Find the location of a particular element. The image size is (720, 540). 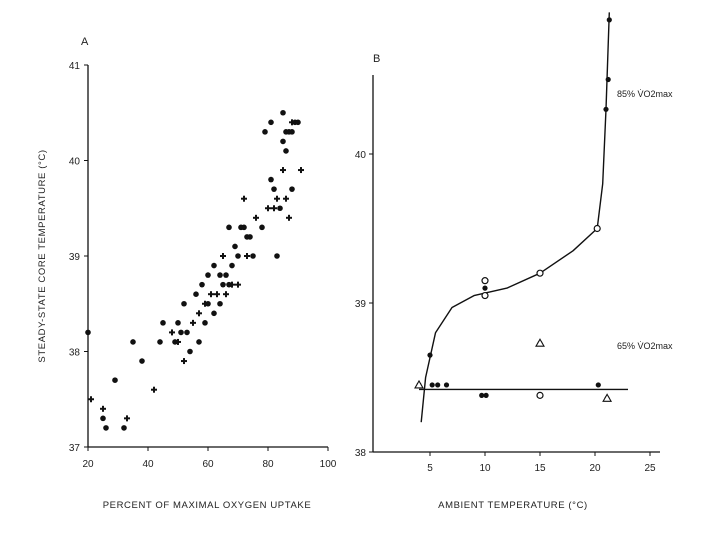

chart-a-y-tick-label: 40 is located at coordinates (75, 162).